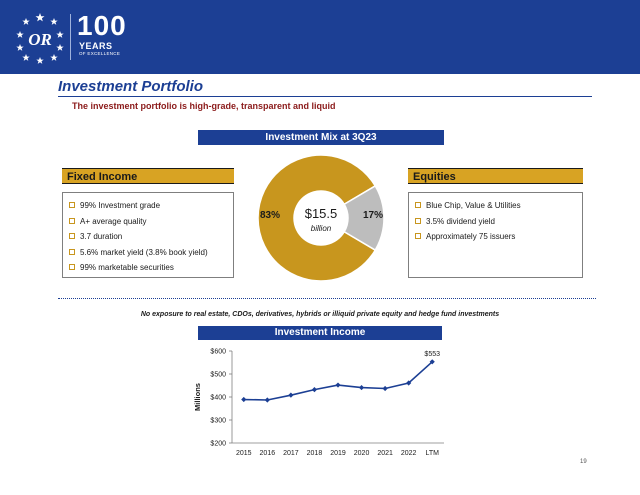  What do you see at coordinates (113, 221) in the screenshot?
I see `fixed-income-item-text: A+ average quality` at bounding box center [113, 221].